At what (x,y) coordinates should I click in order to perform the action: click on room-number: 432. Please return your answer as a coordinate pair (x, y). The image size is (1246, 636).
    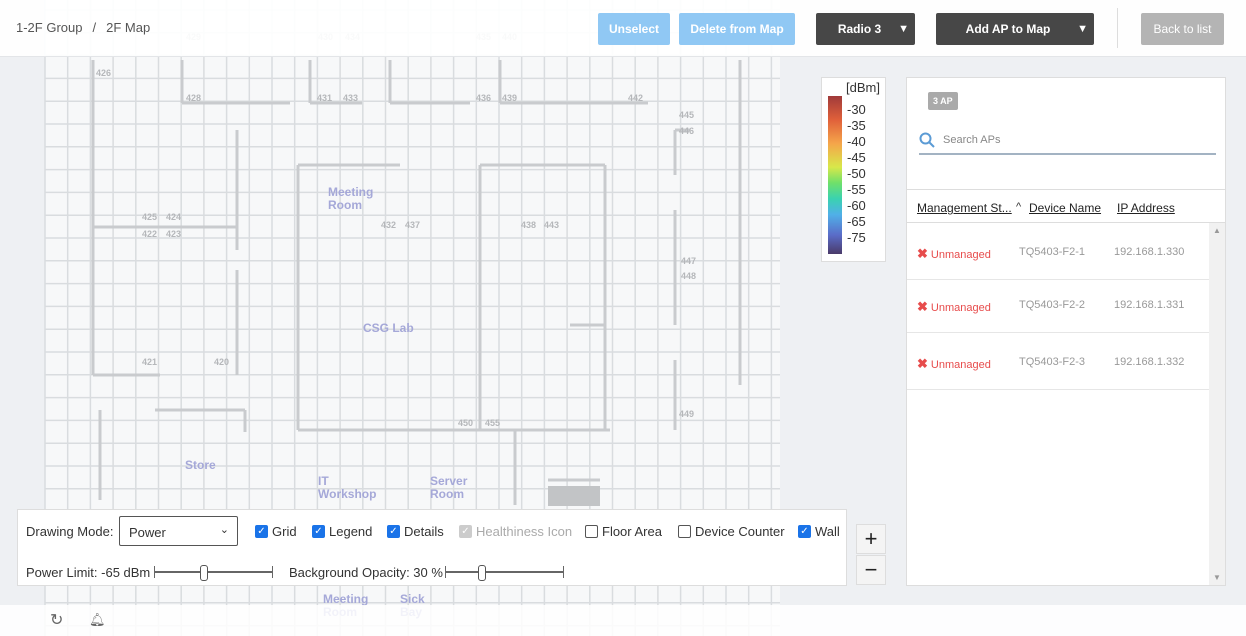
    Looking at the image, I should click on (388, 225).